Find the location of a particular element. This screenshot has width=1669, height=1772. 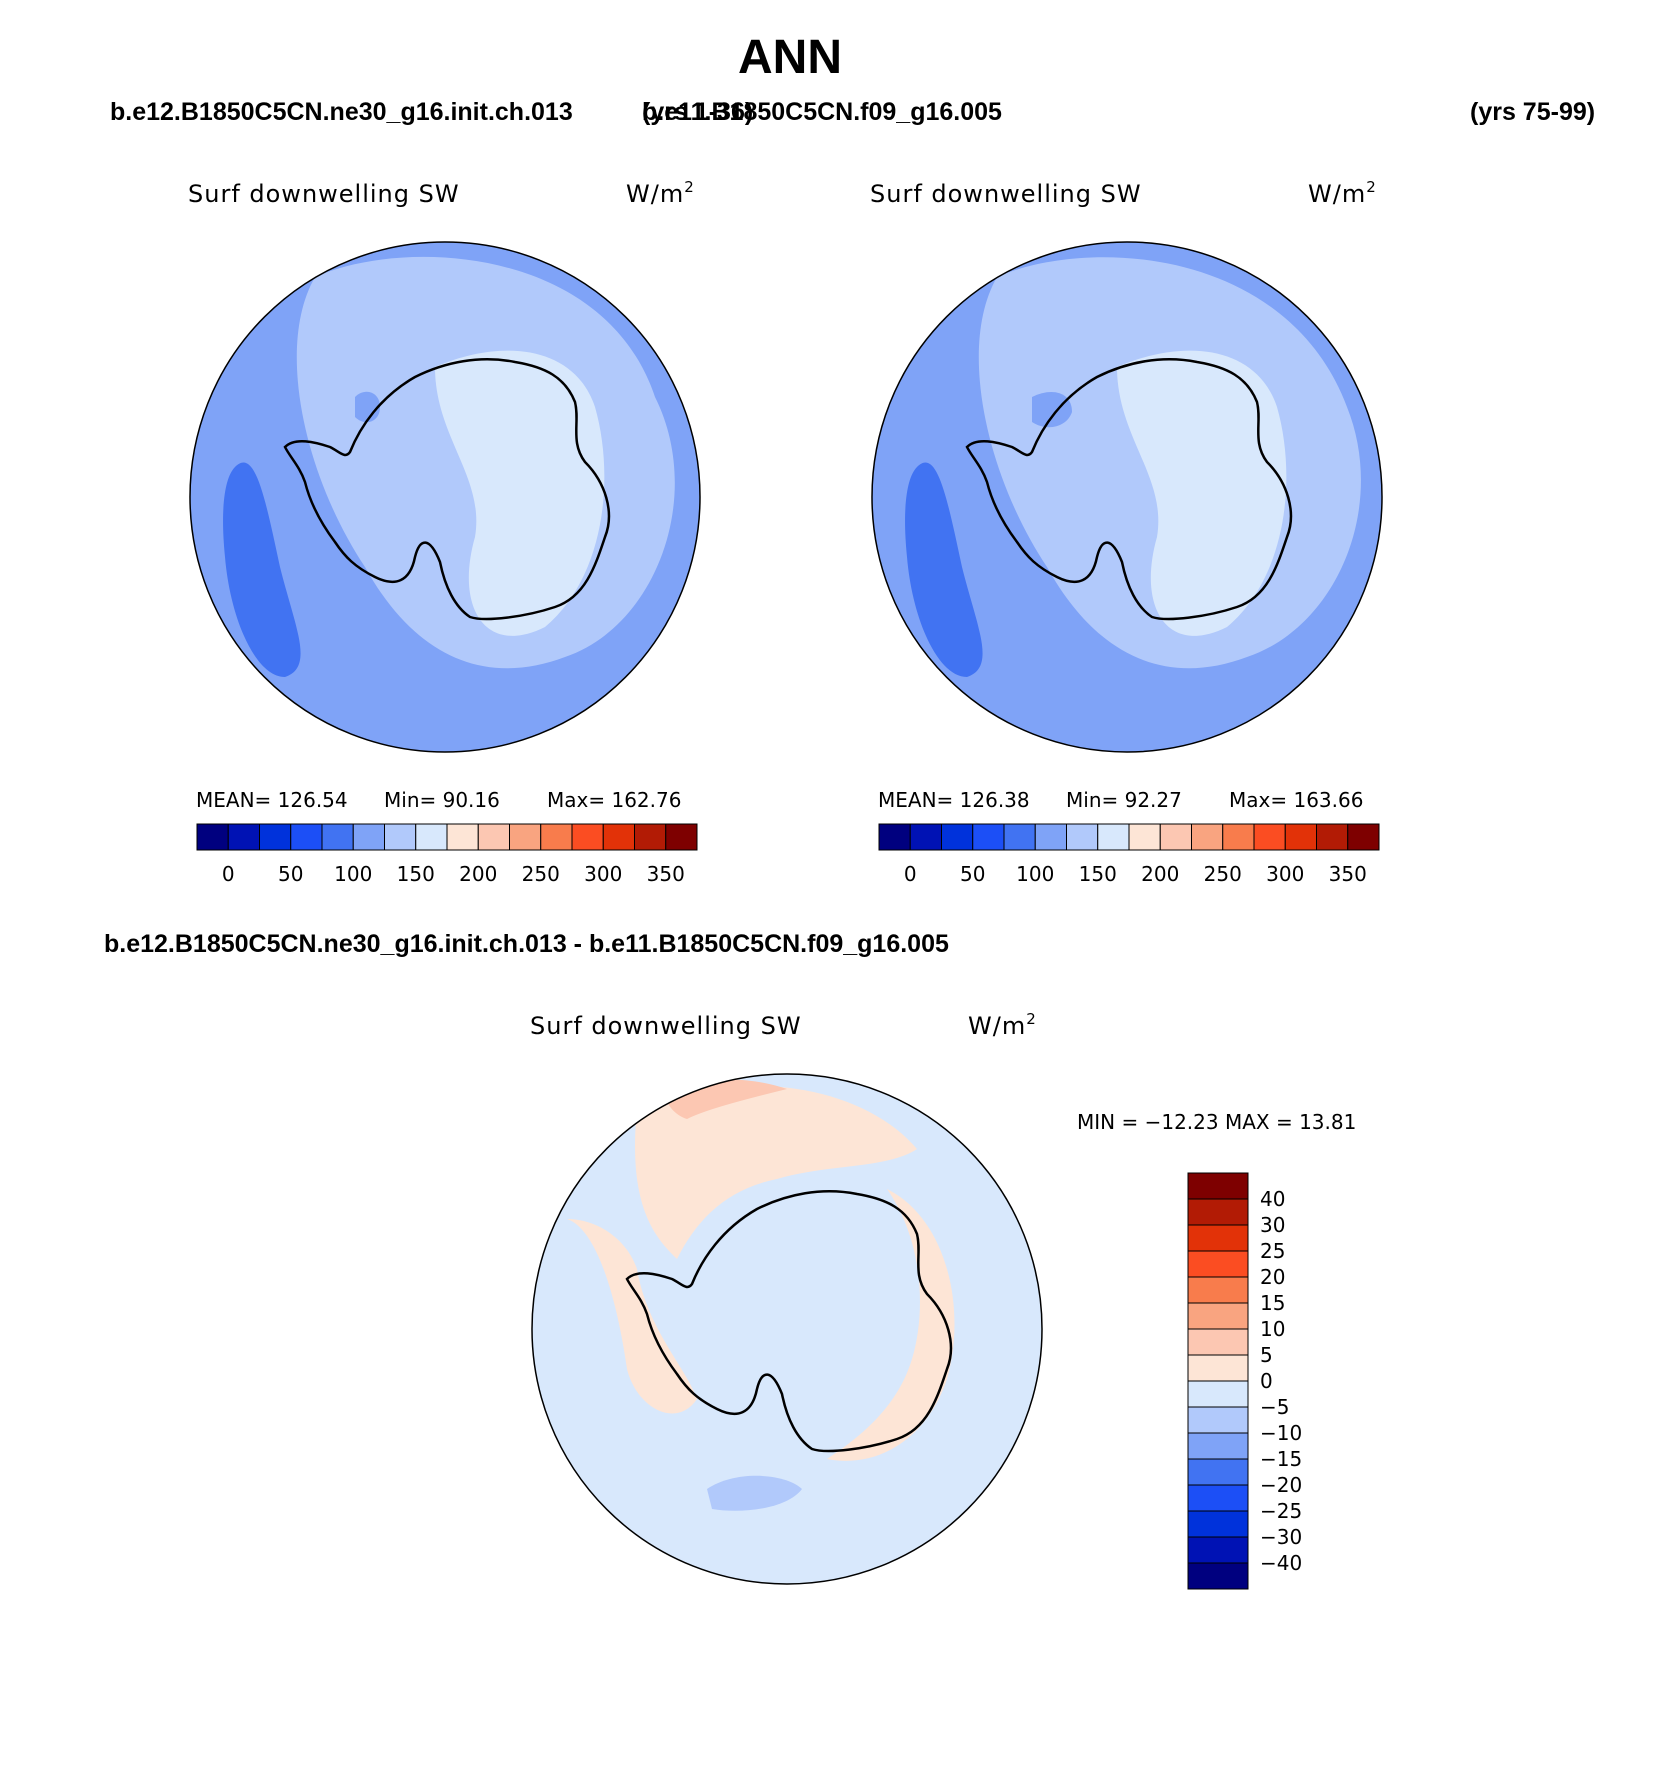

colorbar-2-tick-label: 50 is located at coordinates (973, 874).